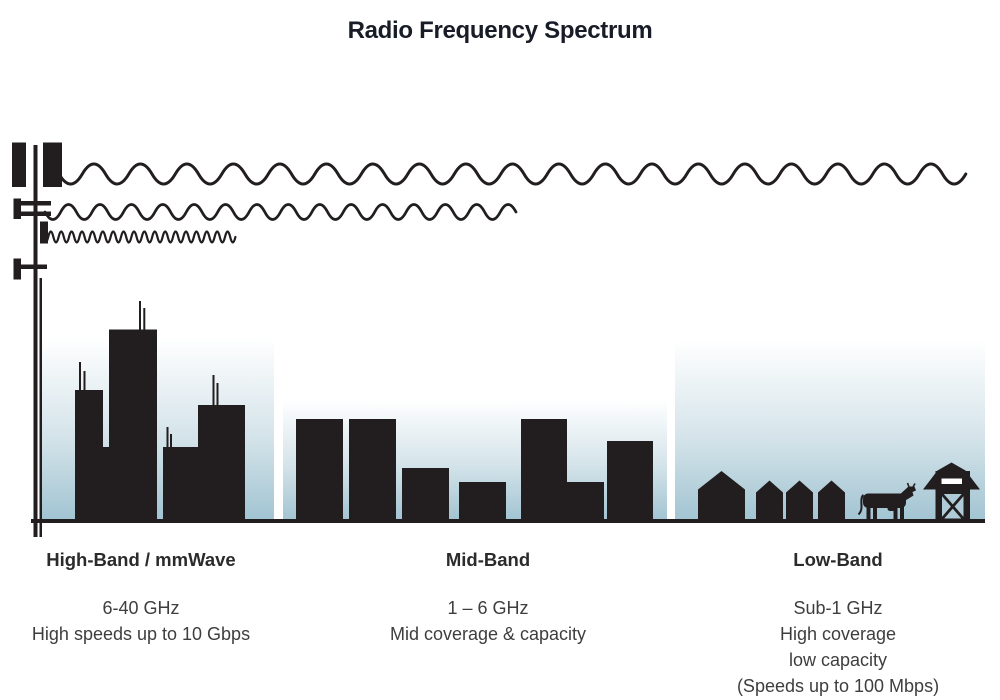 The width and height of the screenshot is (1000, 700). Describe the element at coordinates (37, 339) in the screenshot. I see `cell-tower-icon` at that location.